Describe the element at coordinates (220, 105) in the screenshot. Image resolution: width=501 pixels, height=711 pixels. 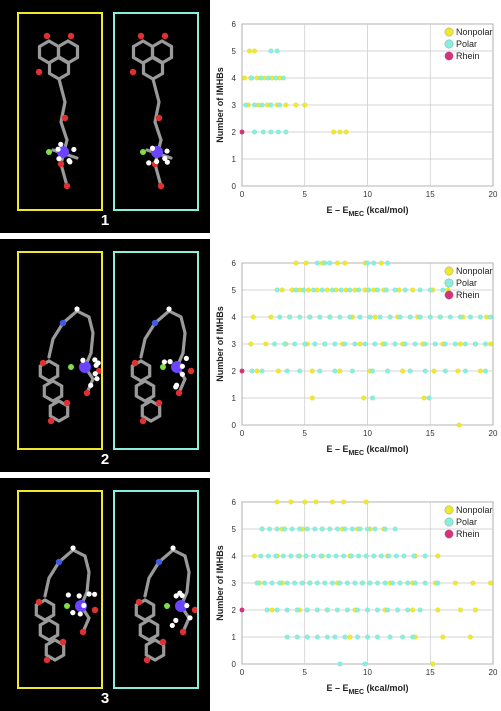
I see `y-axis-title: Number of IMHBs` at that location.